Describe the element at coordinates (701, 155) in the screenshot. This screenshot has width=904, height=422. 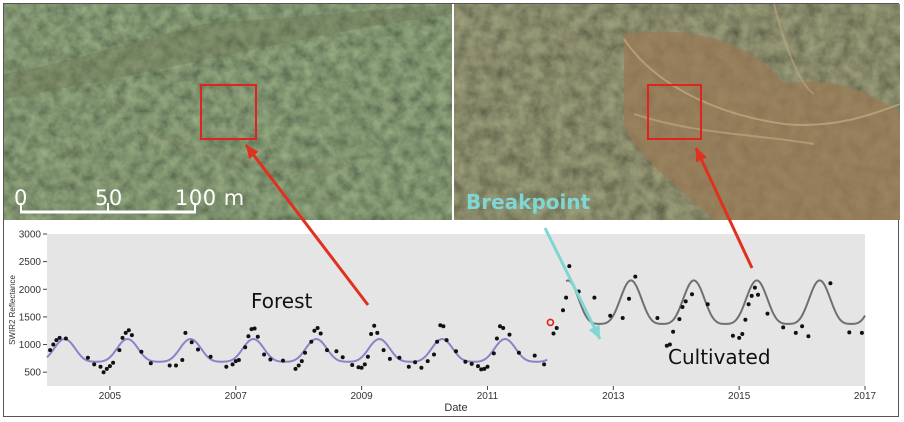
I see `cultivated-arrow-head` at that location.